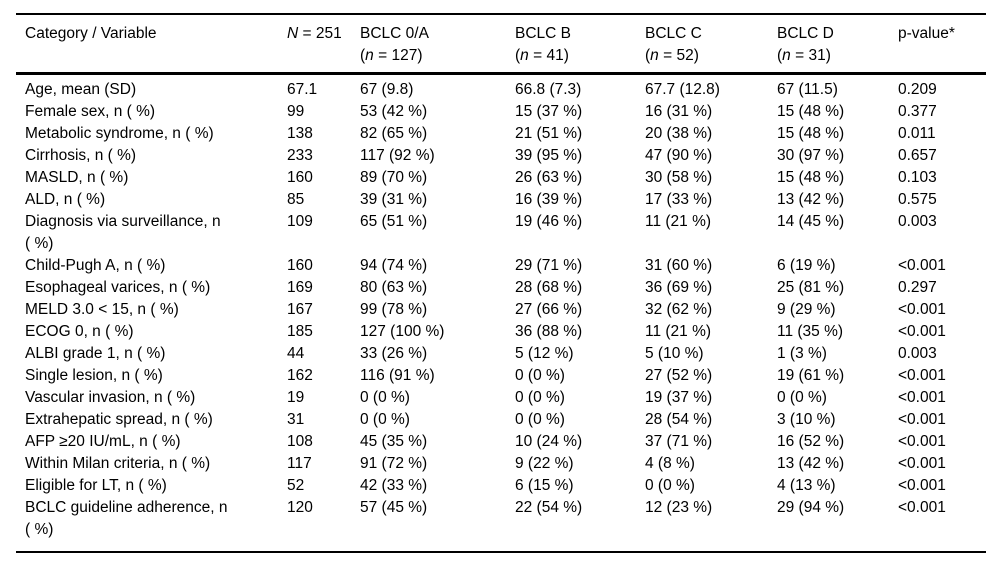 Image resolution: width=1000 pixels, height=570 pixels. I want to click on column-header-category-variable: Category / Variable, so click(151, 44).